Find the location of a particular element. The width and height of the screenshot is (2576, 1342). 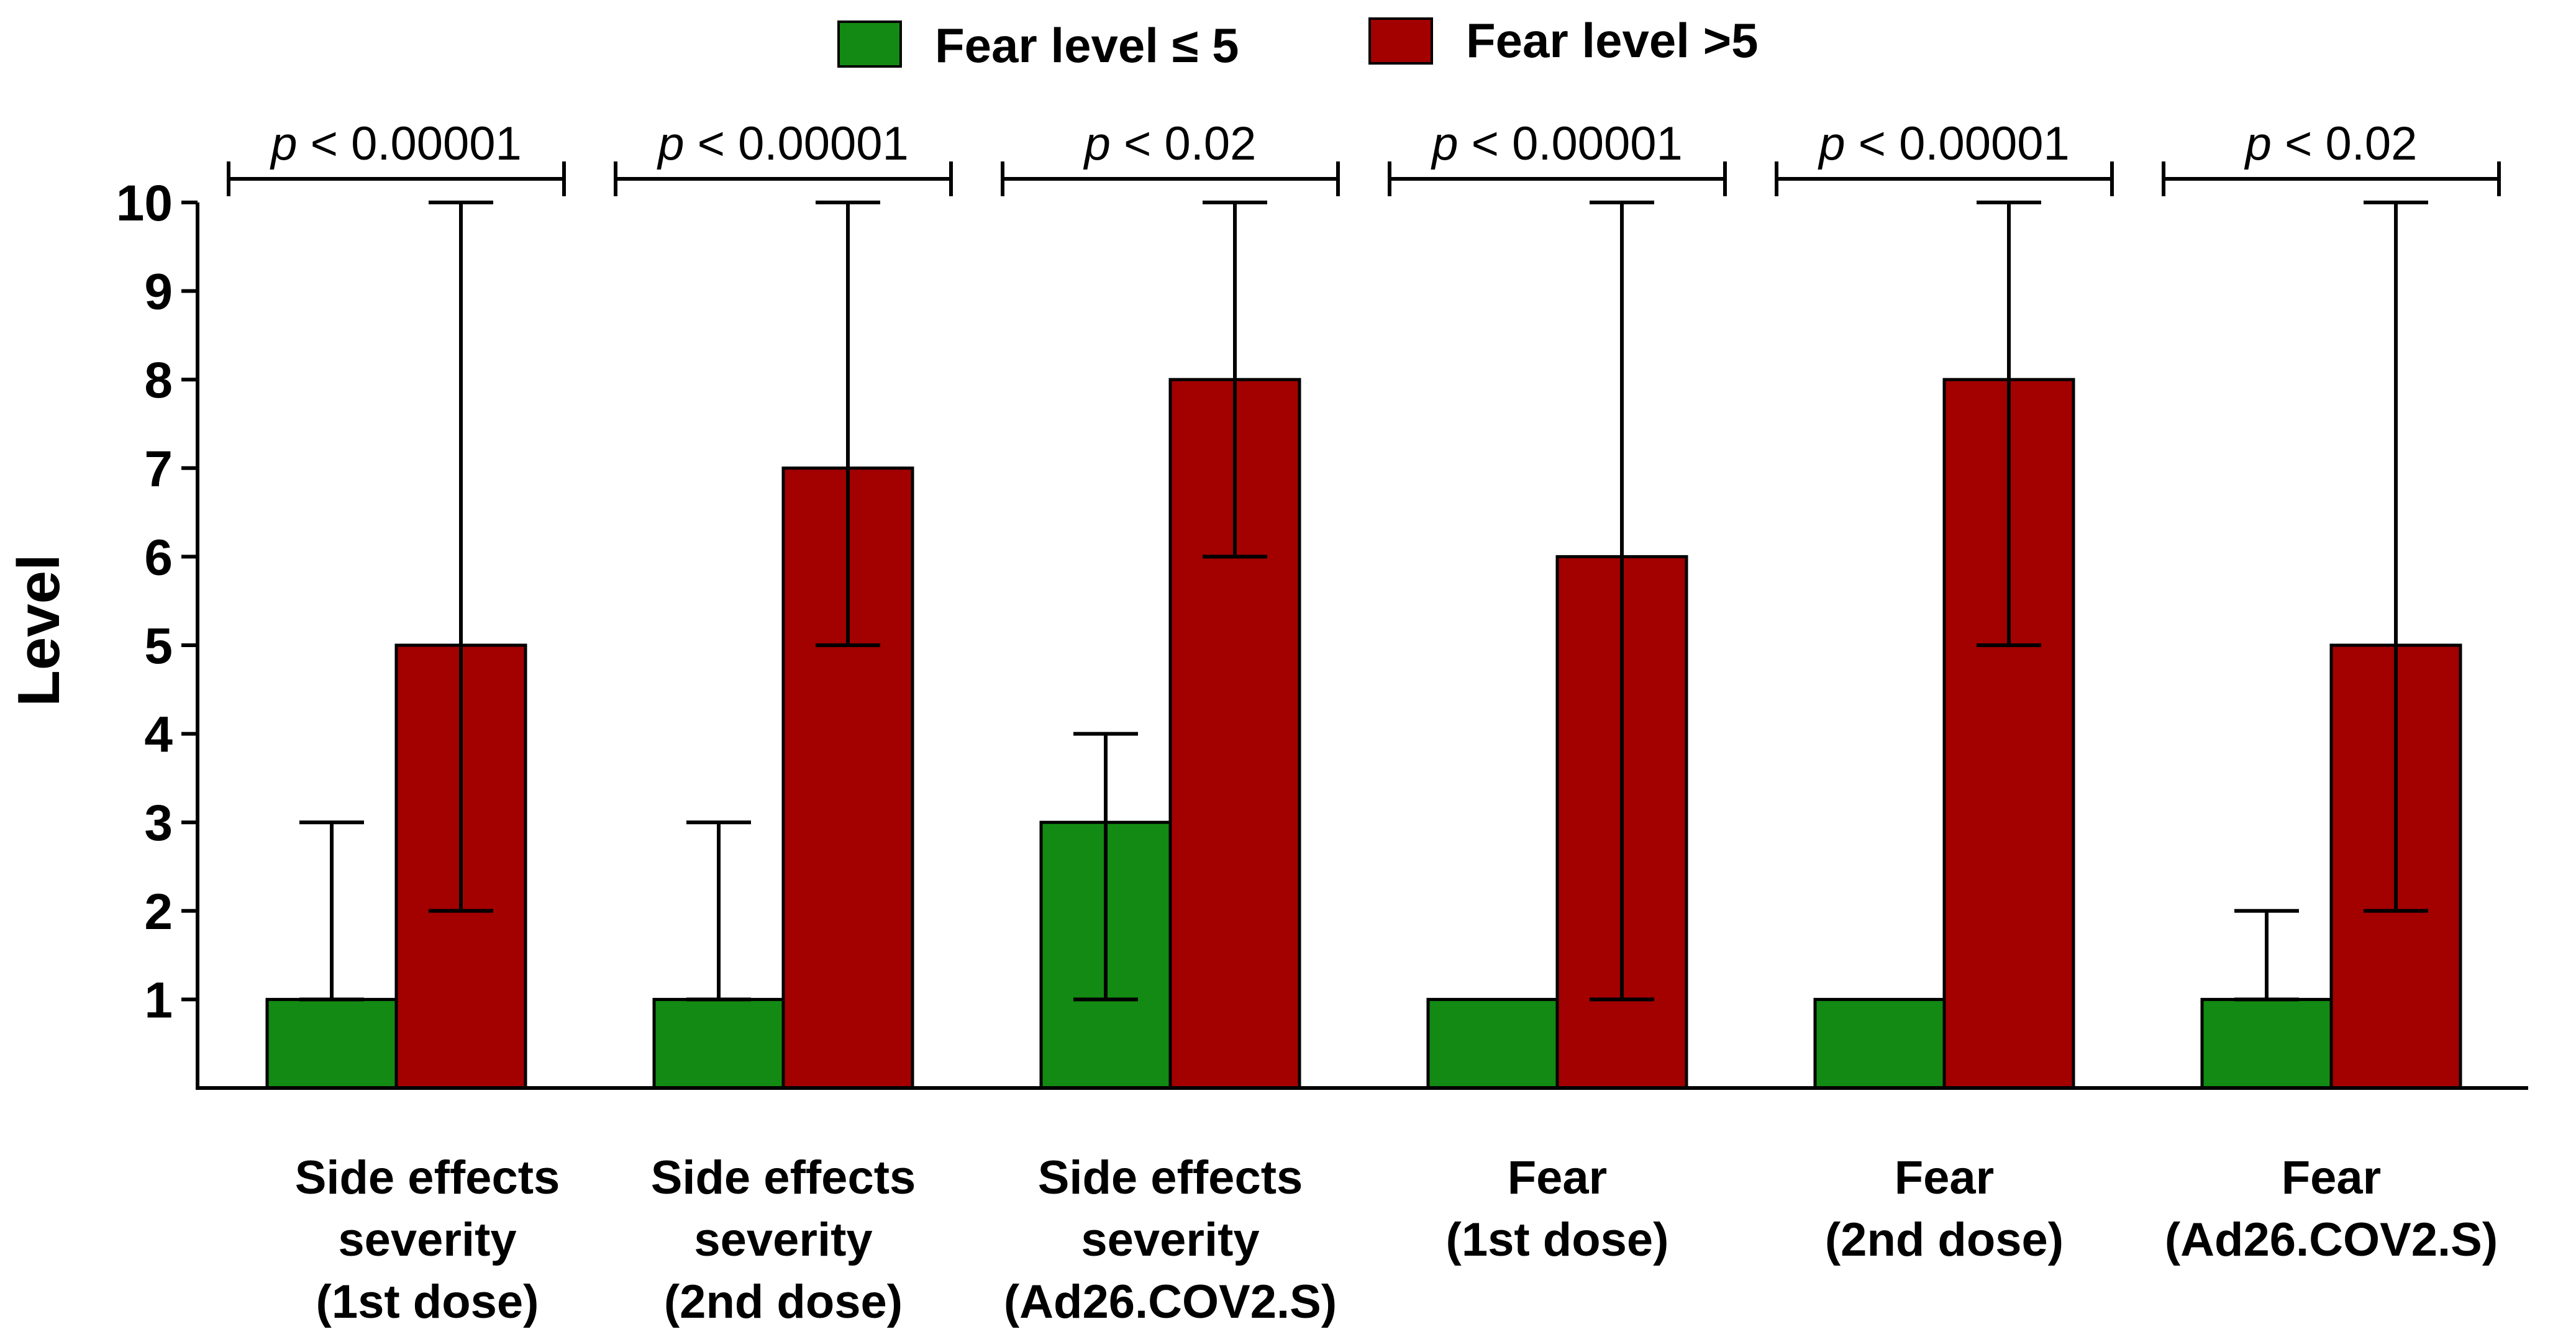

y-tick-label: 3 is located at coordinates (158, 823).